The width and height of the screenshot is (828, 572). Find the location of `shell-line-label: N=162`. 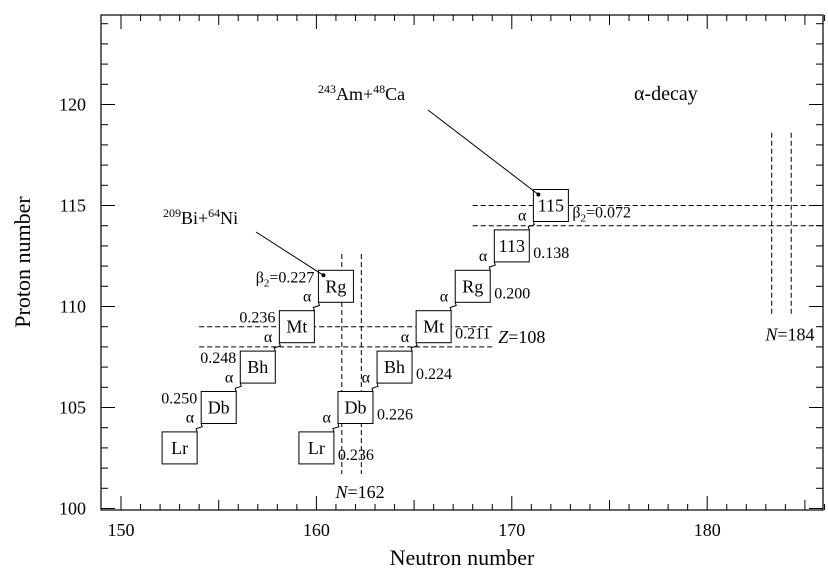

shell-line-label: N=162 is located at coordinates (359, 492).